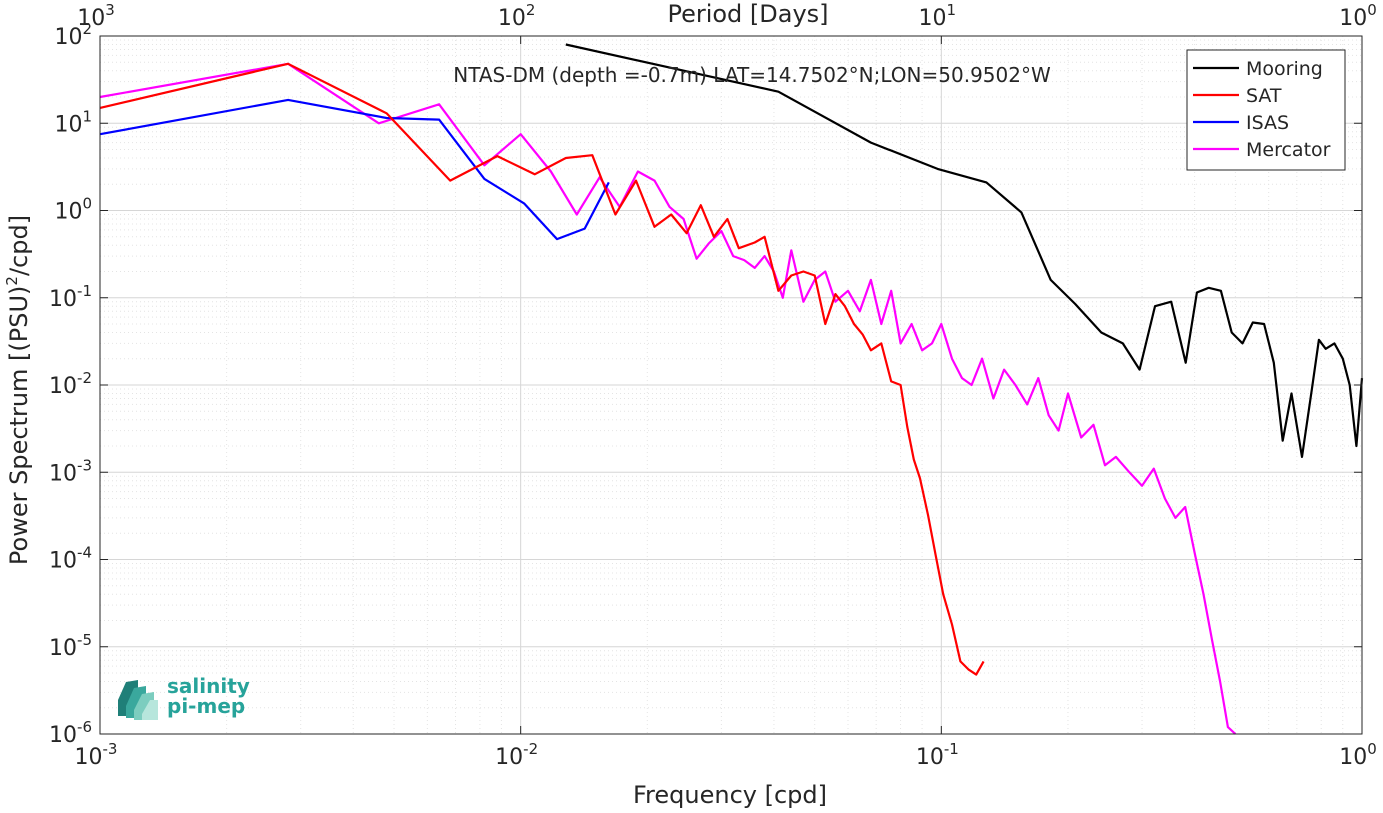  What do you see at coordinates (1264, 96) in the screenshot?
I see `legend-label-sat: SAT` at bounding box center [1264, 96].